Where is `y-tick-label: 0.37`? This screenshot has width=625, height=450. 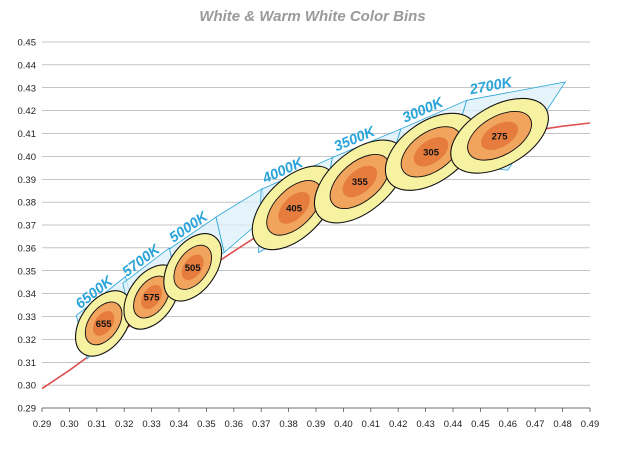
y-tick-label: 0.37 is located at coordinates (27, 226).